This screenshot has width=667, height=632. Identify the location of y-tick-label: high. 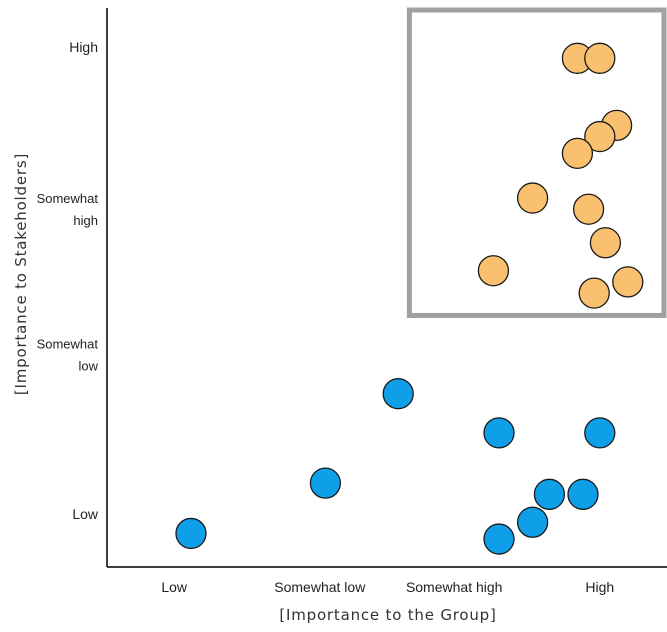
(85, 220).